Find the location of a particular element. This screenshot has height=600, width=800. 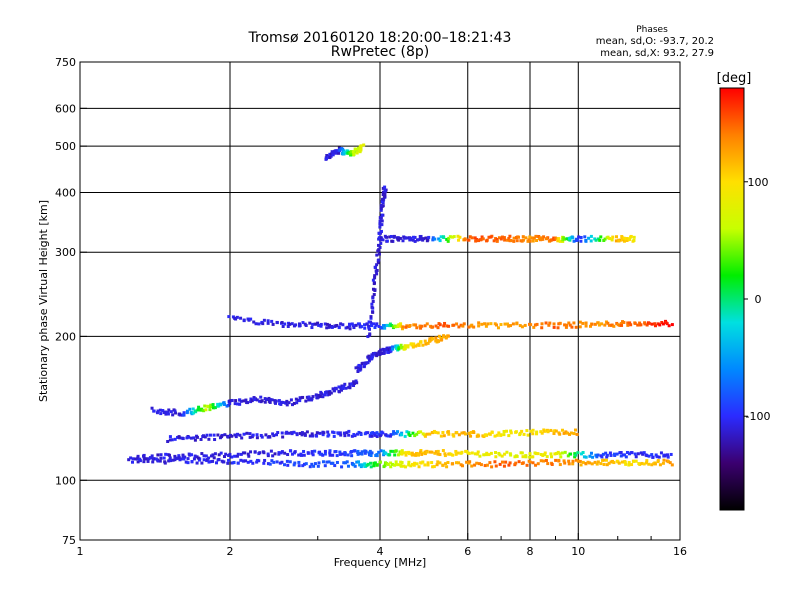

chart-subtitle: RwPretec (8p) is located at coordinates (380, 52).